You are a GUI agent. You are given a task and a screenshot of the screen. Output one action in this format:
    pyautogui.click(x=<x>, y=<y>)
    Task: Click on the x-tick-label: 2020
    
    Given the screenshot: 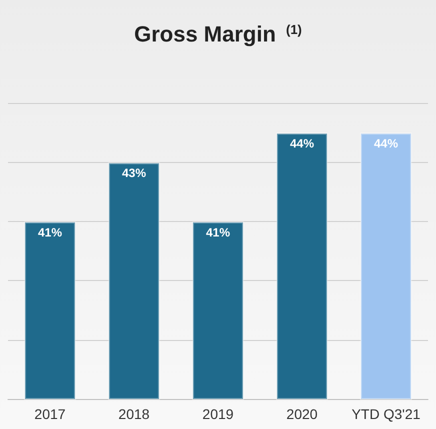 What is the action you would take?
    pyautogui.click(x=302, y=414)
    